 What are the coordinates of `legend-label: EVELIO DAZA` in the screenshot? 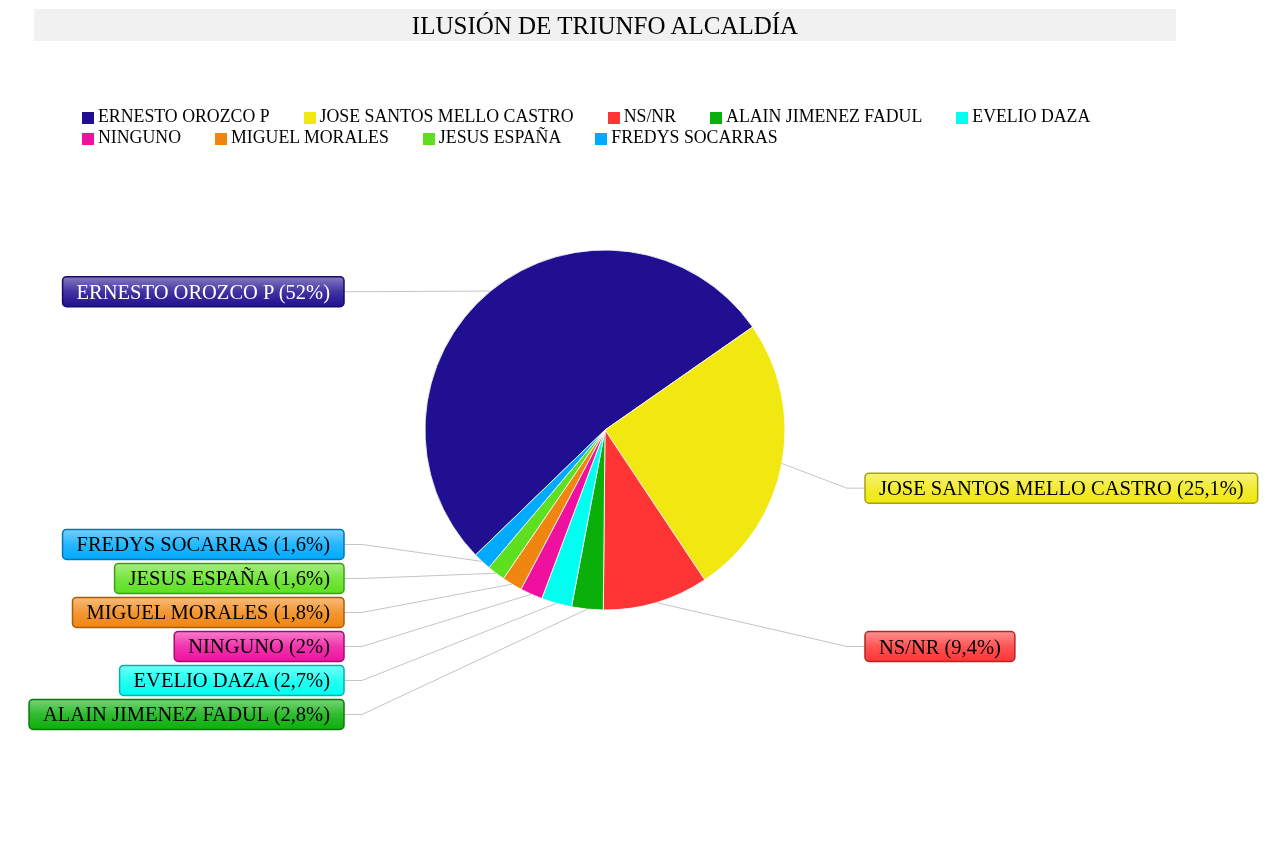 It's located at (1031, 116).